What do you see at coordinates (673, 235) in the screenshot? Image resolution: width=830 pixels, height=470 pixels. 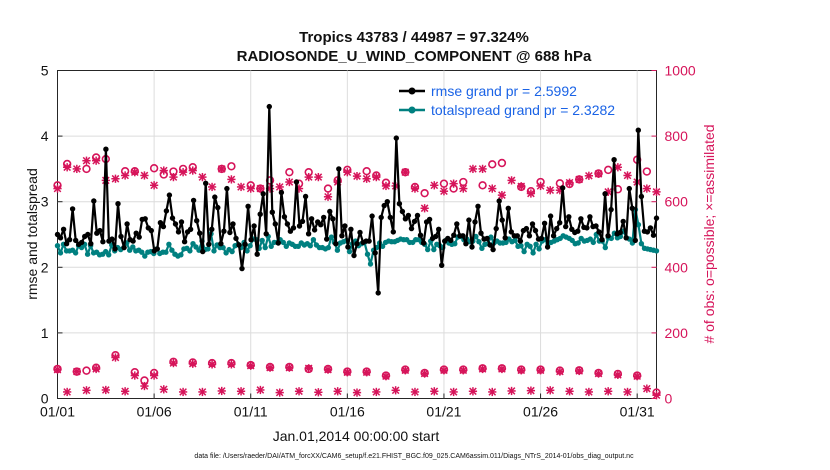 I see `right-y-axis-ticks: 0 200 400 600 800 1000` at bounding box center [673, 235].